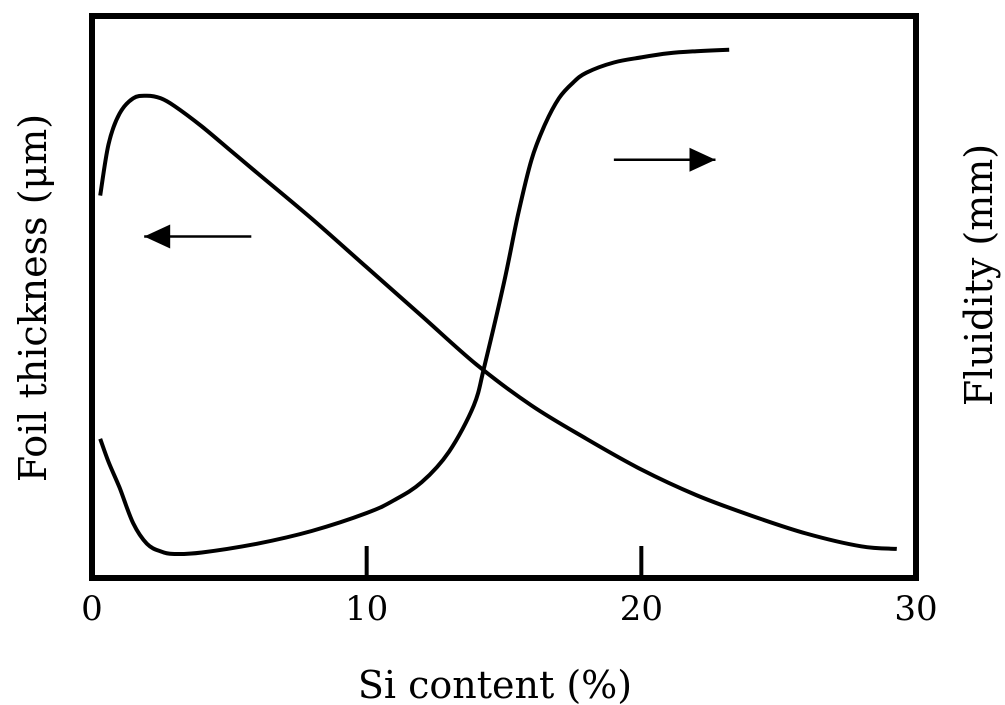 Image resolution: width=1005 pixels, height=705 pixels. I want to click on annotation-arrows, so click(430, 198).